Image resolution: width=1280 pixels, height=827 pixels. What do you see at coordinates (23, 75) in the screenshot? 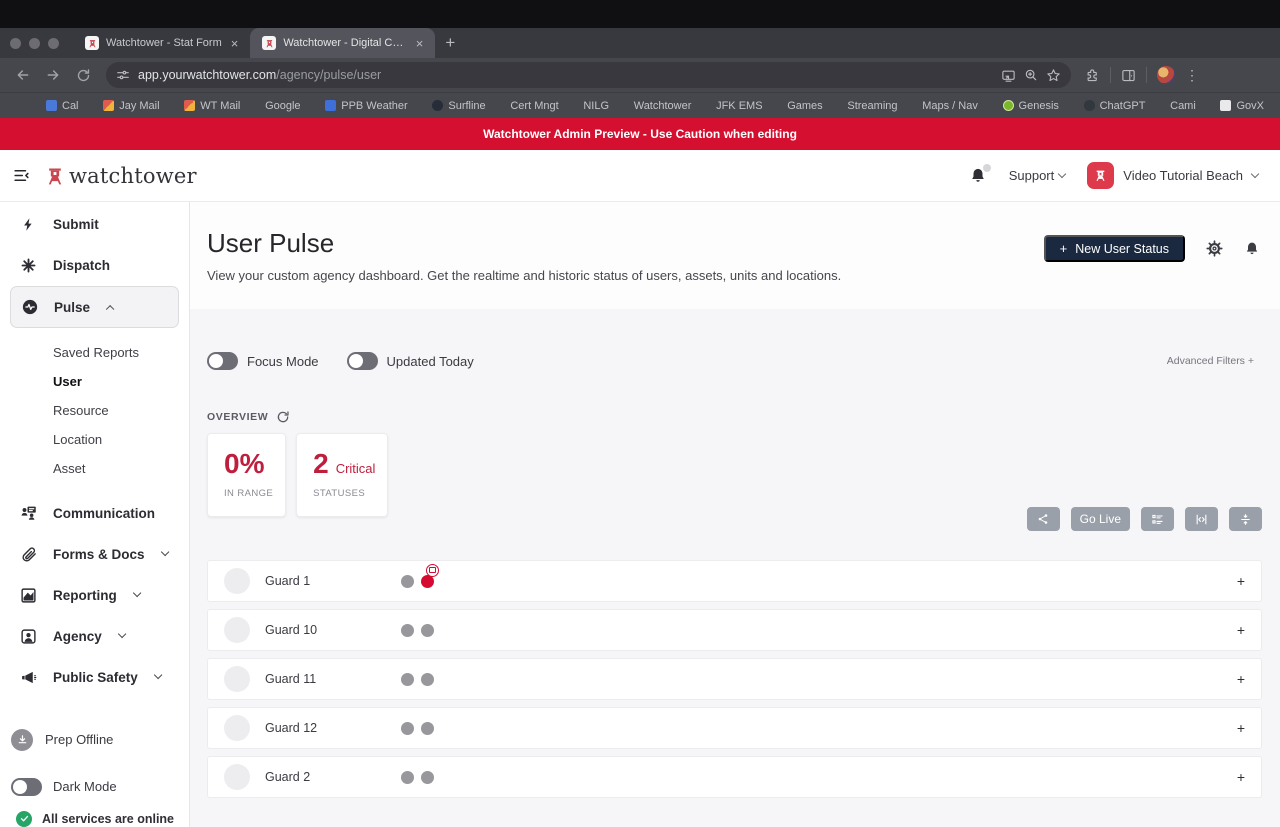
I see `back-icon` at bounding box center [23, 75].